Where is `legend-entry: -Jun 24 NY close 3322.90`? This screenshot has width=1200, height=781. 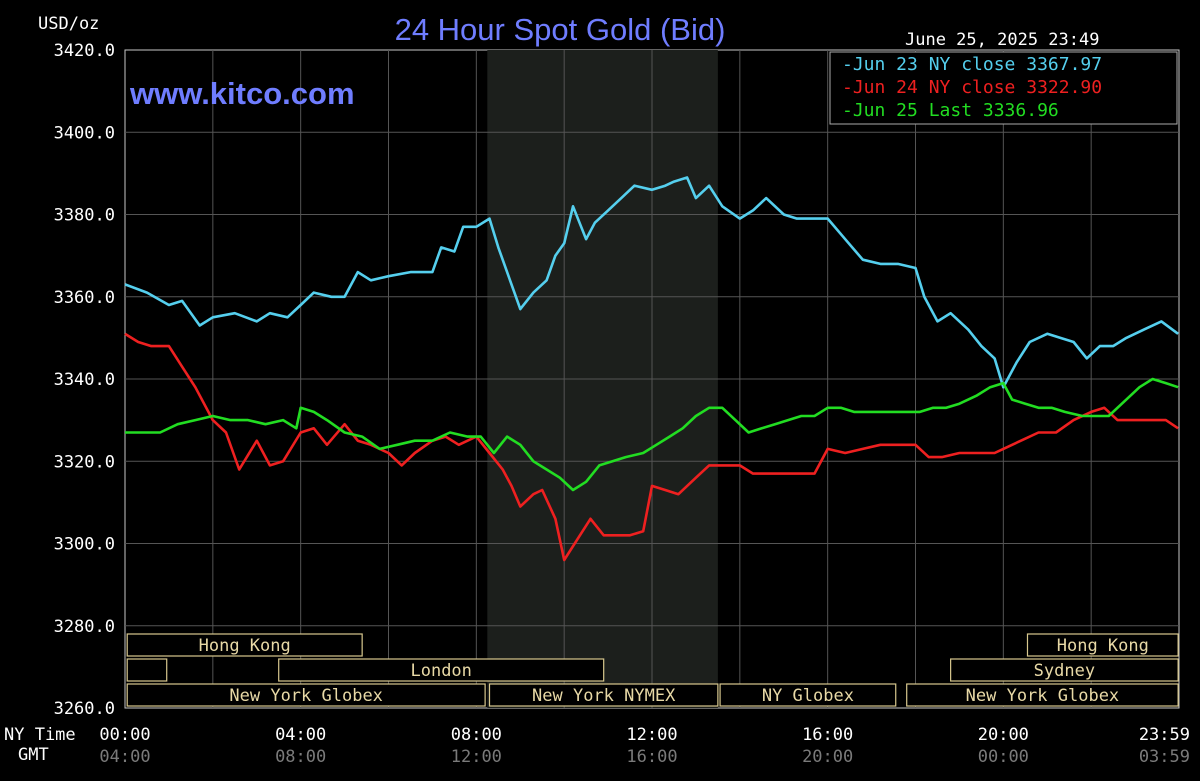 legend-entry: -Jun 24 NY close 3322.90 is located at coordinates (972, 87).